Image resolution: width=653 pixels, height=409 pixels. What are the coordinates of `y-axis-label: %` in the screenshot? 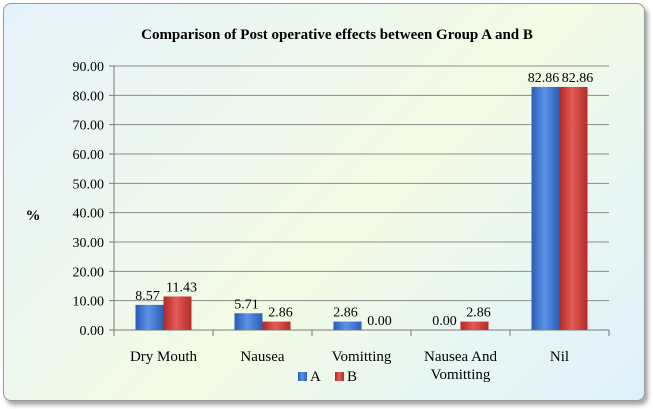 It's located at (33, 216).